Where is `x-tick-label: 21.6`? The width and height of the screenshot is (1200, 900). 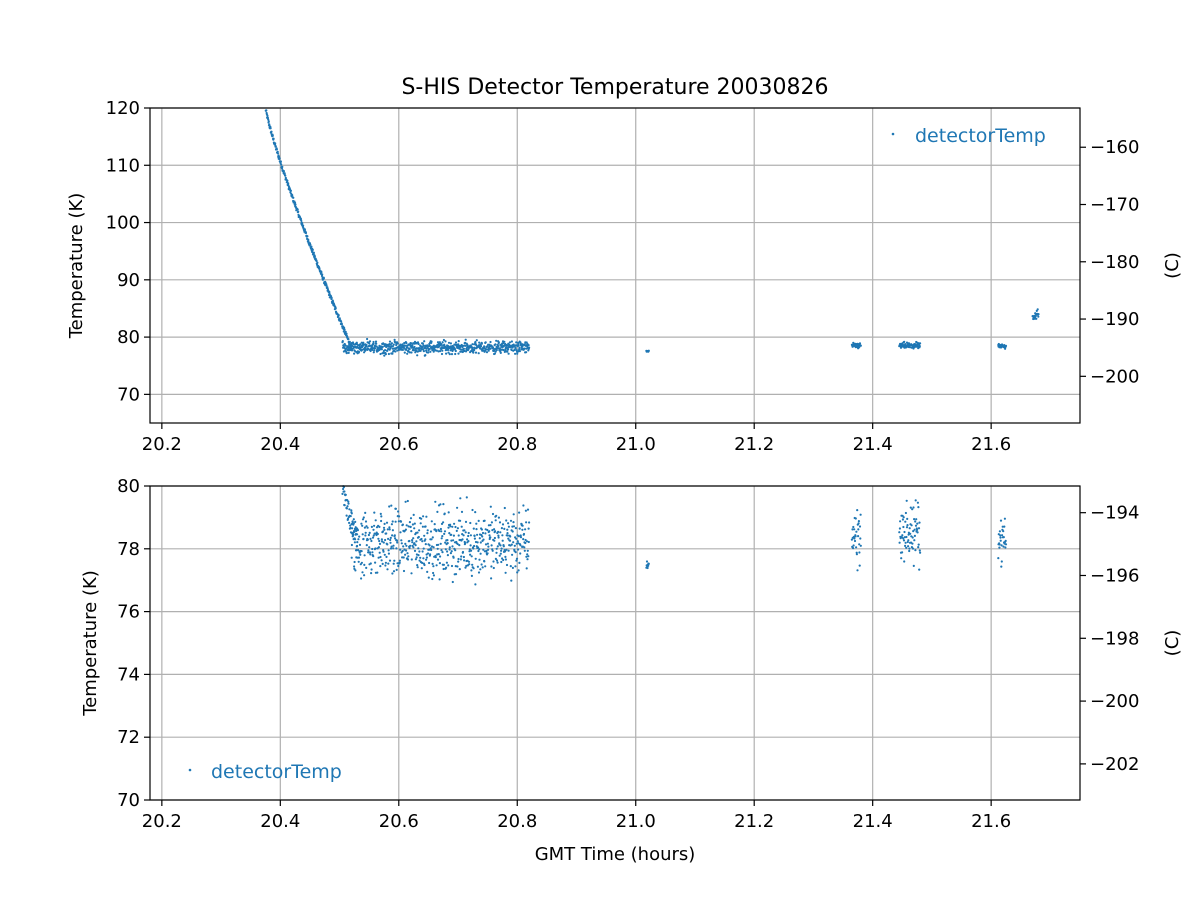
x-tick-label: 21.6 is located at coordinates (991, 444).